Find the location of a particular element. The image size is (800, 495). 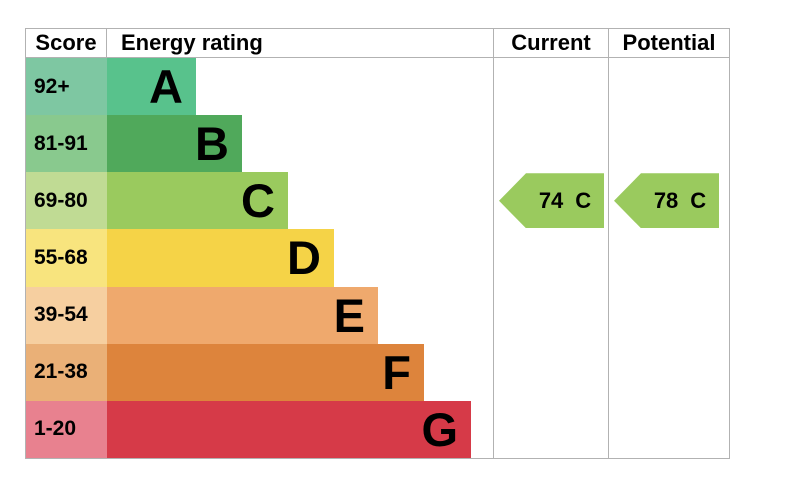

score-range-g: 1-20 is located at coordinates (66, 429).